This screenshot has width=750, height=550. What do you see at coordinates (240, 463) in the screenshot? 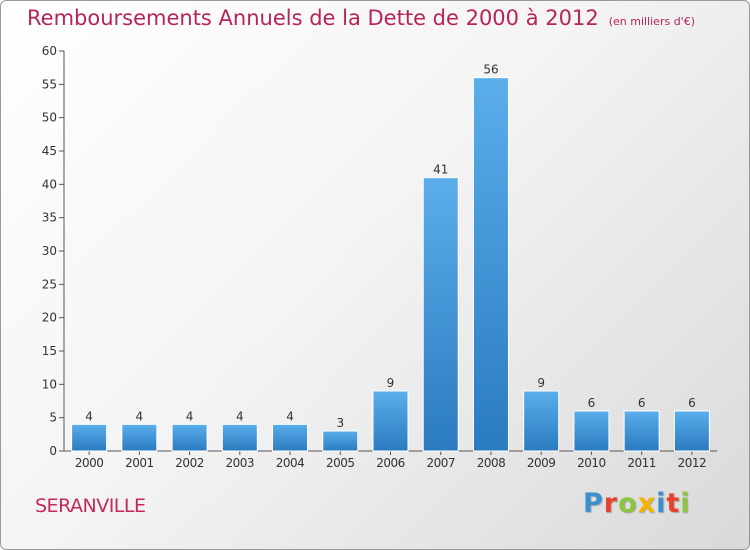
I see `x-tick-label: 2003` at bounding box center [240, 463].